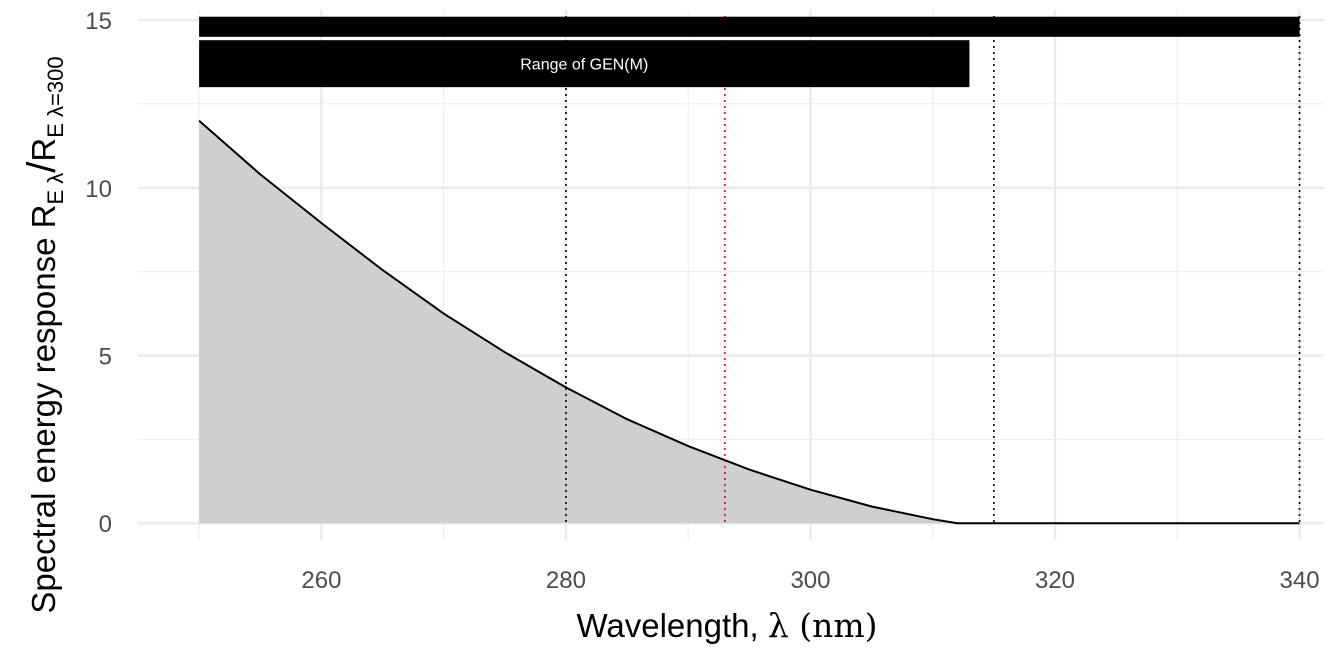  Describe the element at coordinates (1055, 580) in the screenshot. I see `x-tick-label: 320` at that location.